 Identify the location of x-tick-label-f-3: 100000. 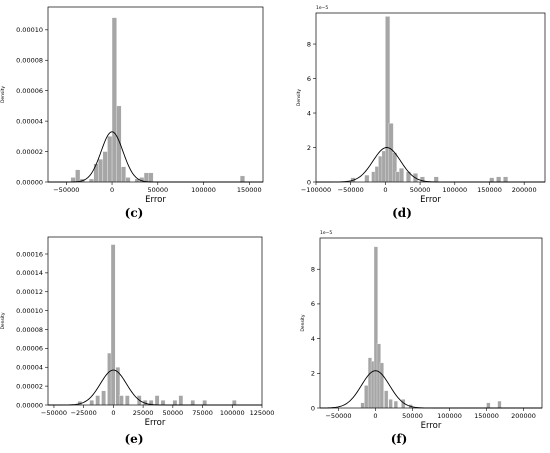
(449, 416).